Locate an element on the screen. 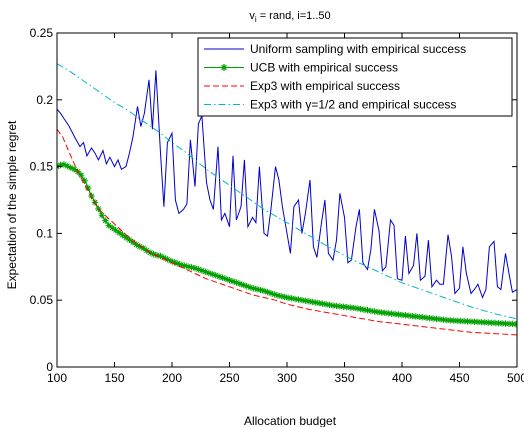 This screenshot has width=524, height=427. chart-title-rest: = rand, i=1..50 is located at coordinates (294, 16).